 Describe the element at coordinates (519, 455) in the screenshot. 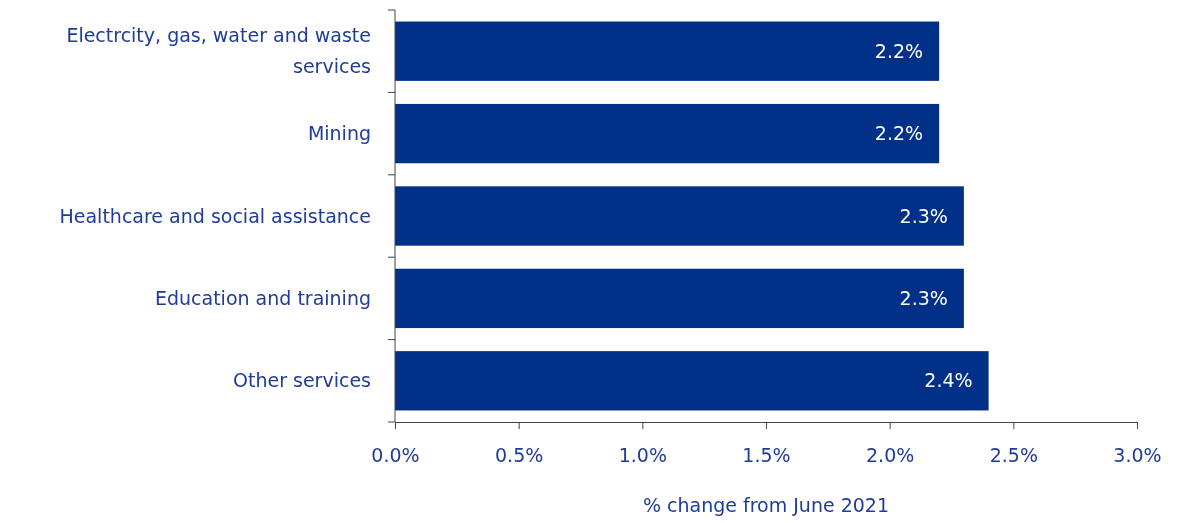

I see `x-tick-label: 0.5%` at that location.